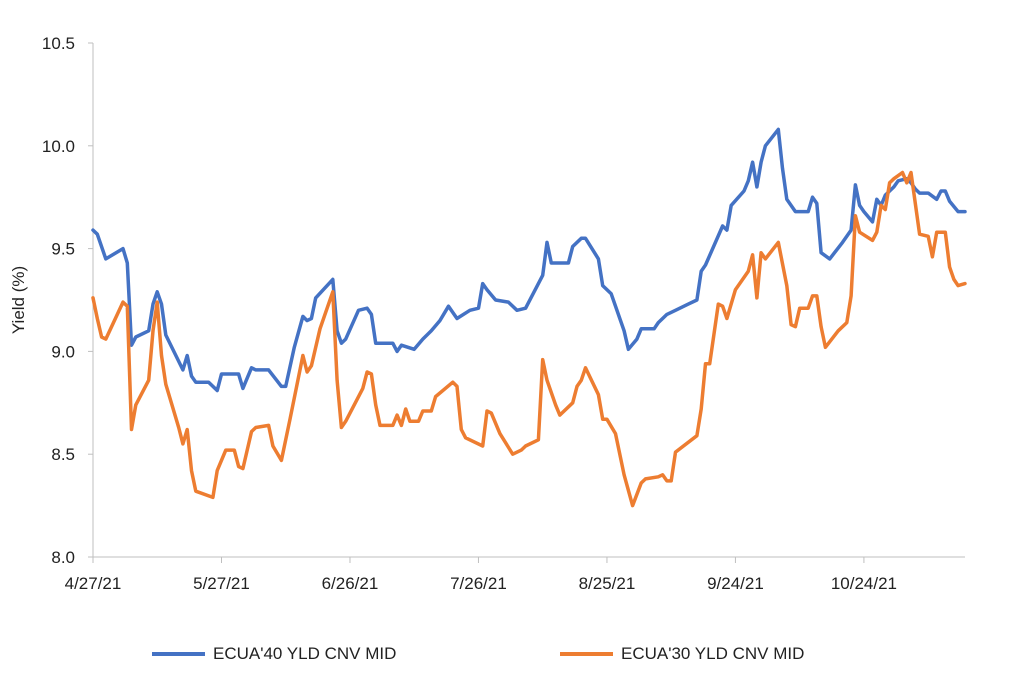 The height and width of the screenshot is (673, 1024). I want to click on y-tick-label: 9.5, so click(63, 249).